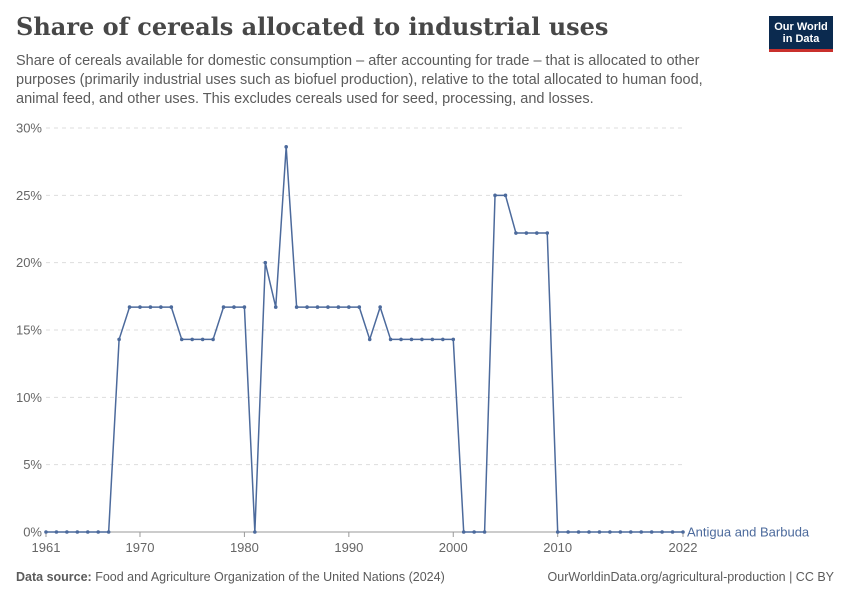  I want to click on logo-line-2: in Data, so click(801, 39).